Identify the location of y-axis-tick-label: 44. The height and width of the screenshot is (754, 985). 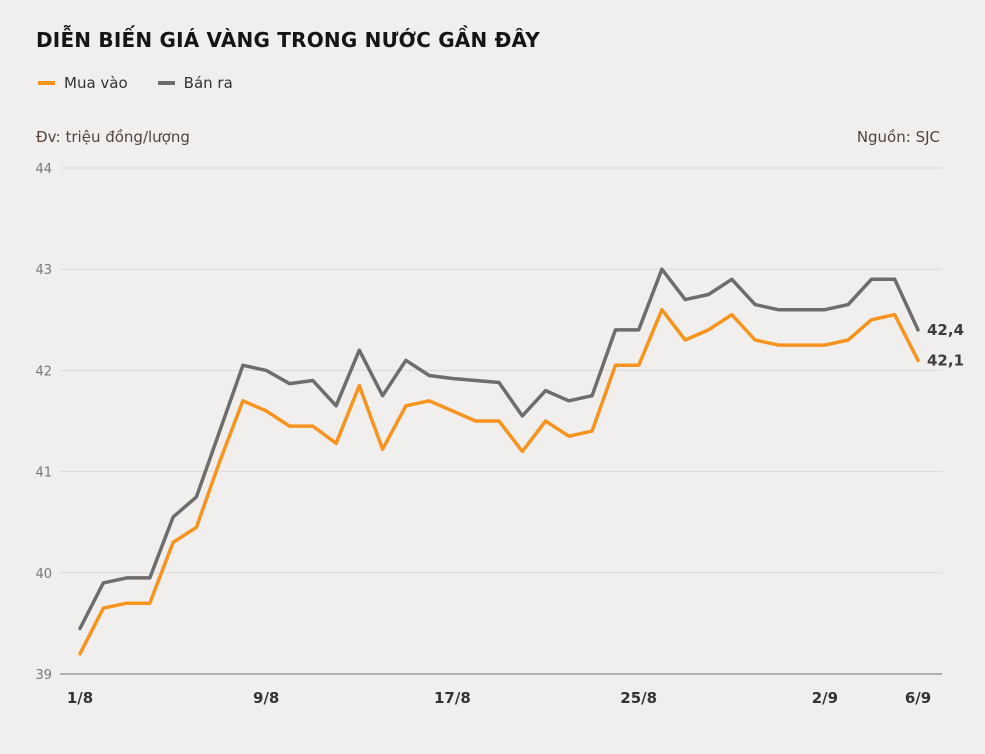
(43, 169).